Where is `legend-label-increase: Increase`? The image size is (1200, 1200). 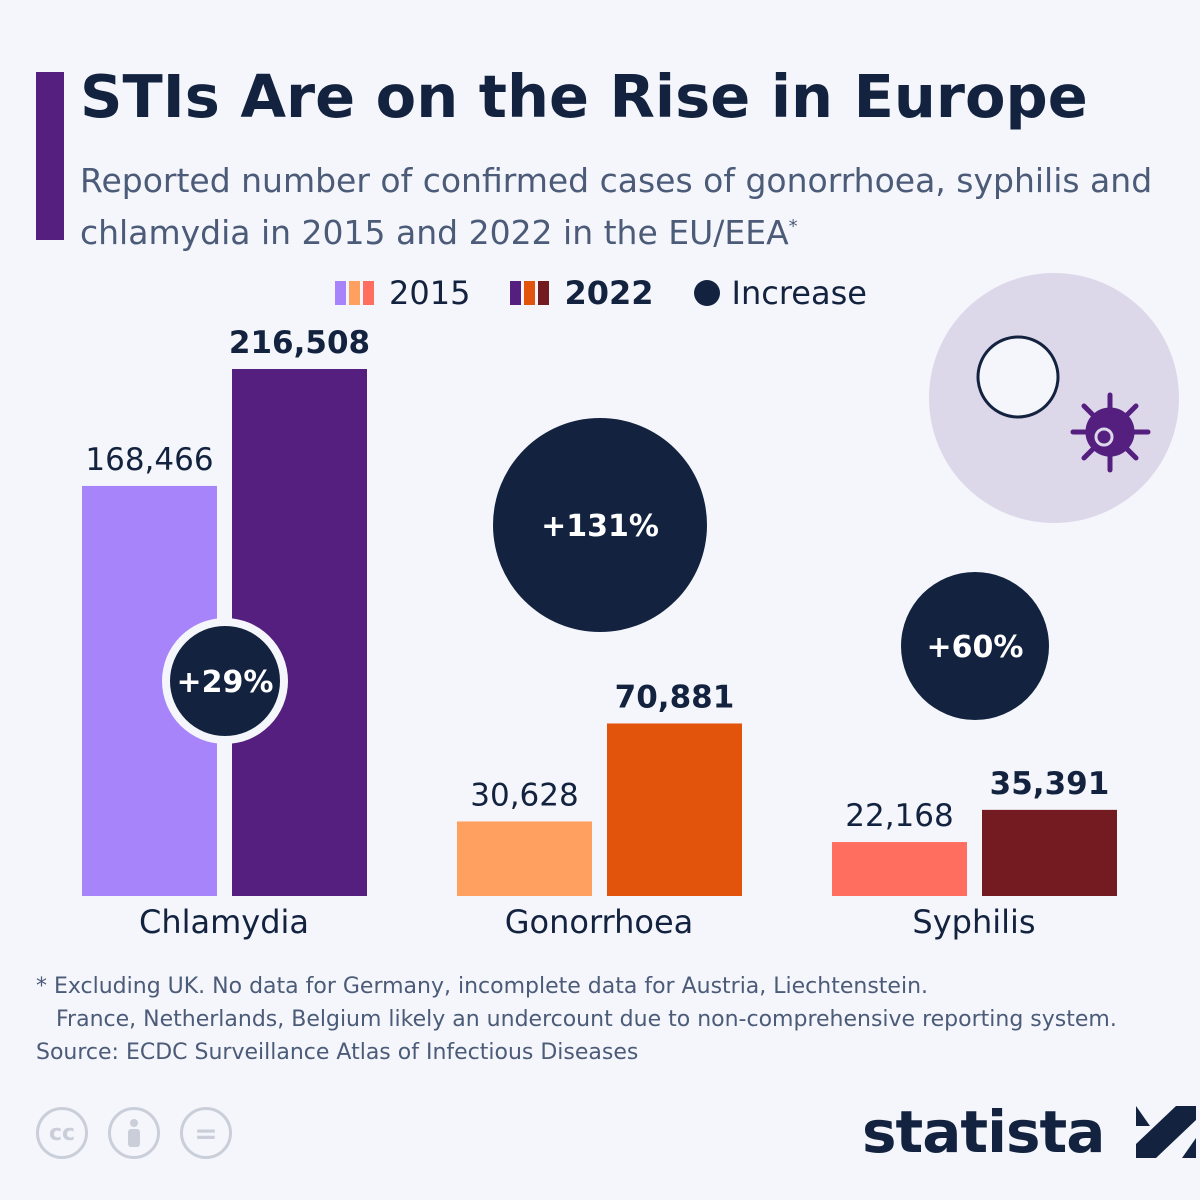 legend-label-increase: Increase is located at coordinates (799, 293).